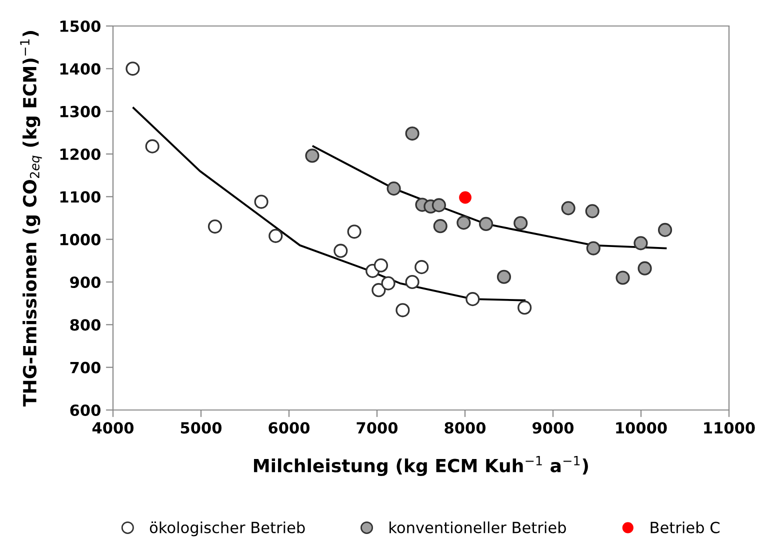 This screenshot has height=550, width=757. Describe the element at coordinates (80, 240) in the screenshot. I see `y-tick-label: 1000` at that location.